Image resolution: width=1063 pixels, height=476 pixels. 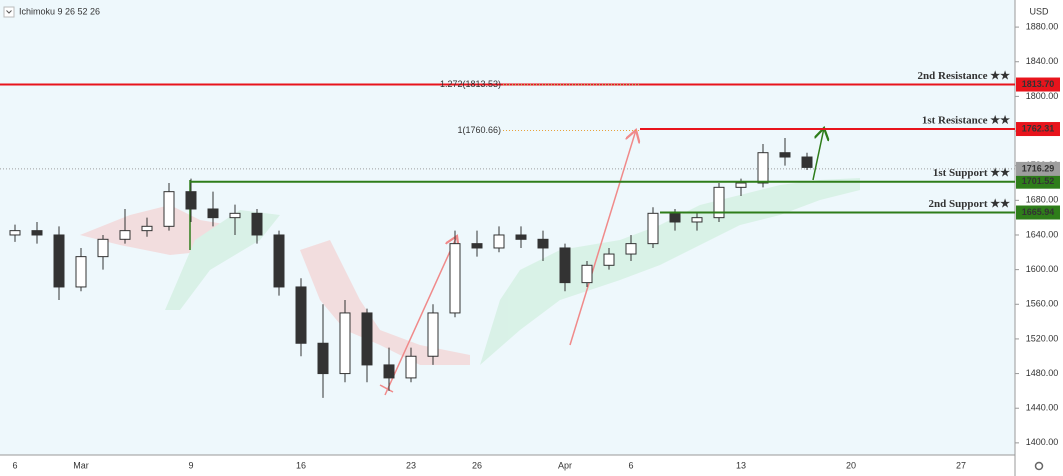 What do you see at coordinates (1042, 304) in the screenshot?
I see `y-tick-label: 1560.00` at bounding box center [1042, 304].